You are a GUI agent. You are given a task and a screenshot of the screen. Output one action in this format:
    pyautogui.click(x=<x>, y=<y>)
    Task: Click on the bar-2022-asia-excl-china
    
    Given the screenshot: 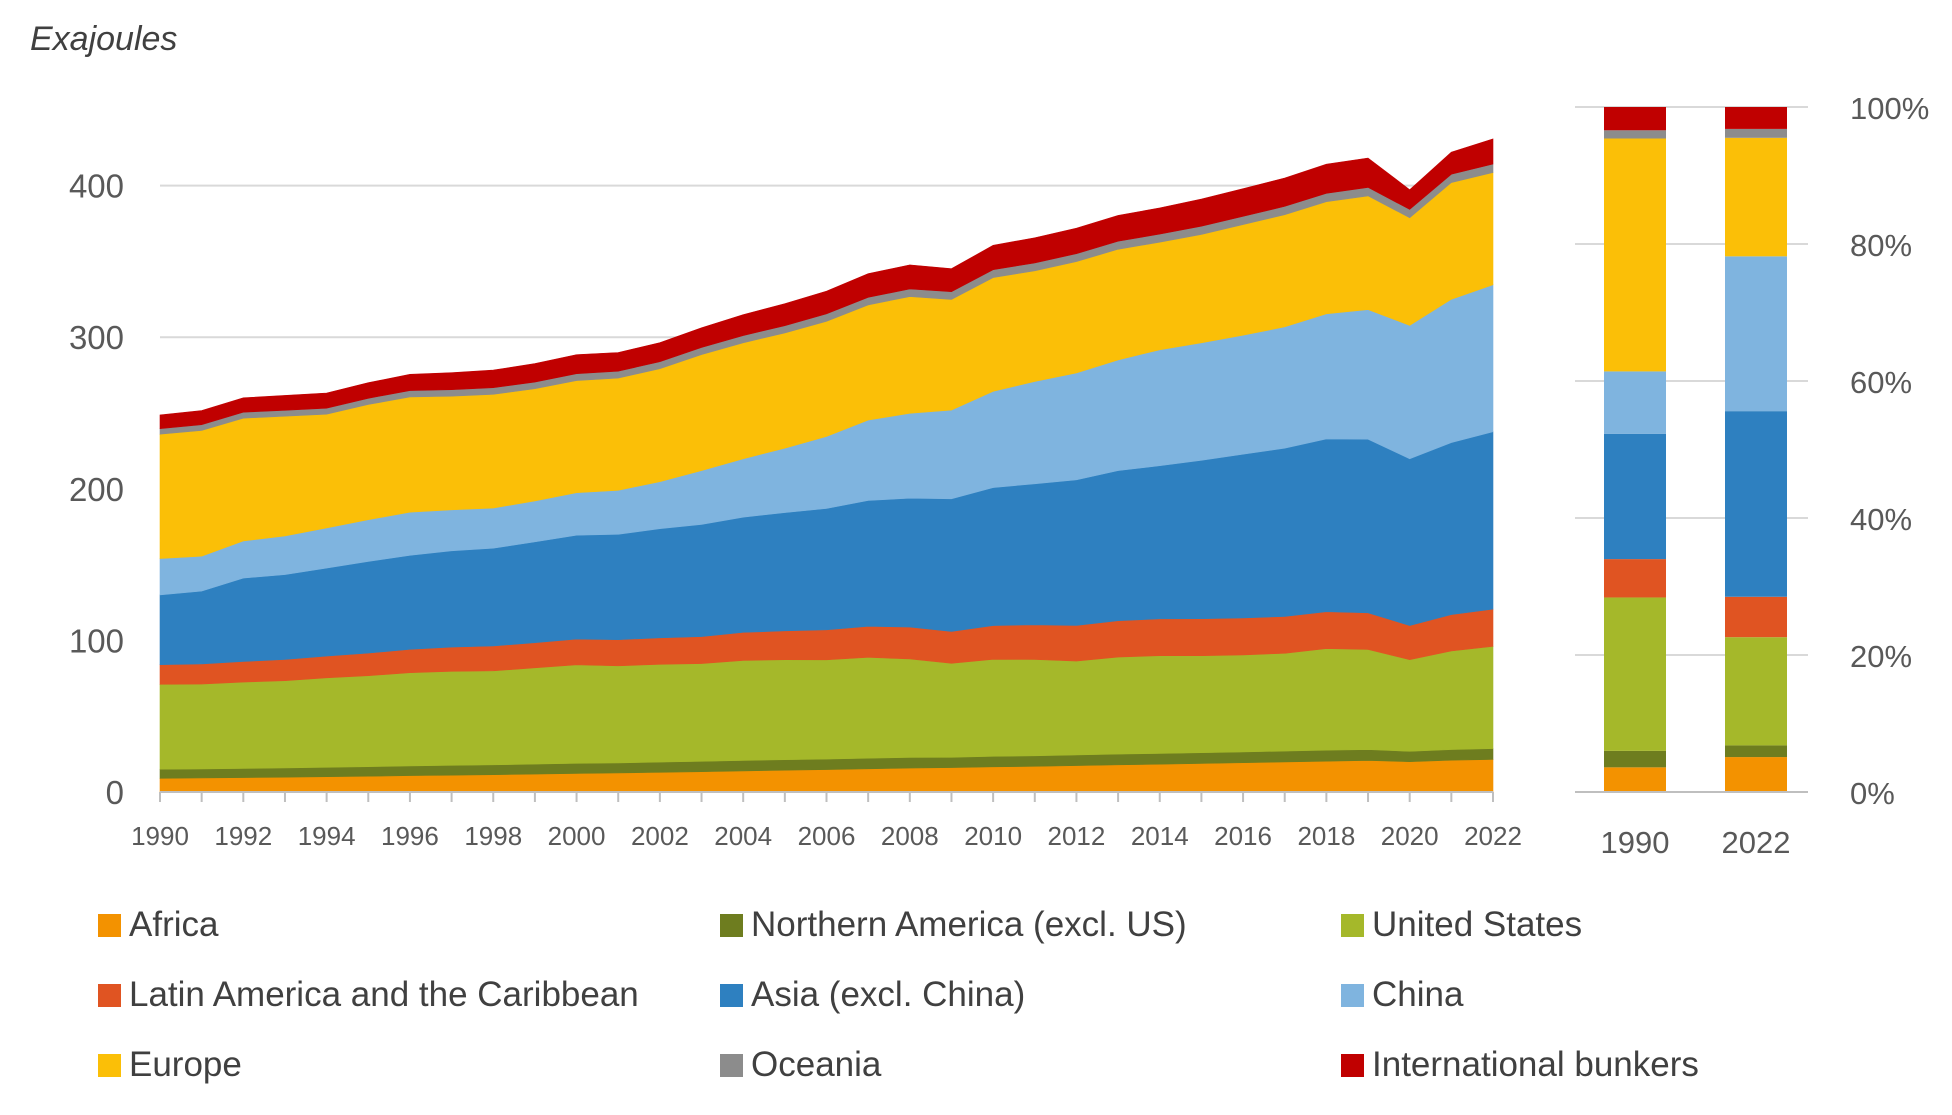 What is the action you would take?
    pyautogui.click(x=1756, y=504)
    